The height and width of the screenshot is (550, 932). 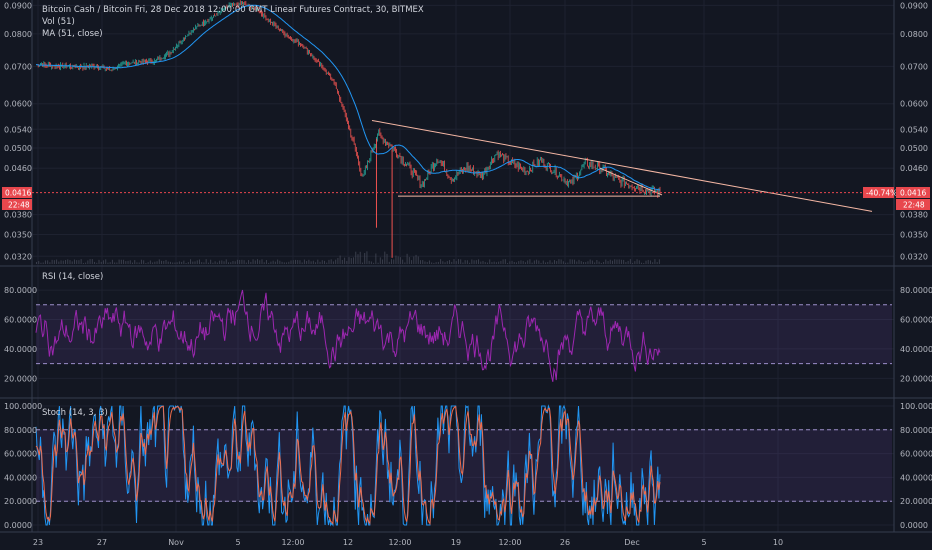 What do you see at coordinates (75, 413) in the screenshot?
I see `legend-stoch: Stoch (14, 3, 3)` at bounding box center [75, 413].